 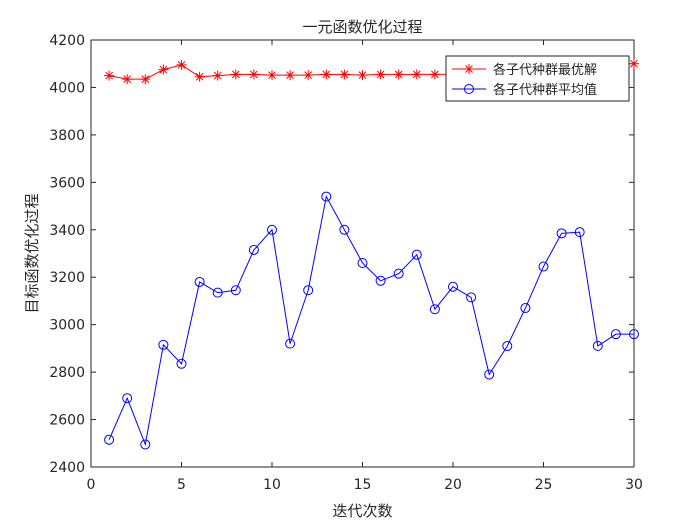 I want to click on legend-box, so click(x=537, y=78).